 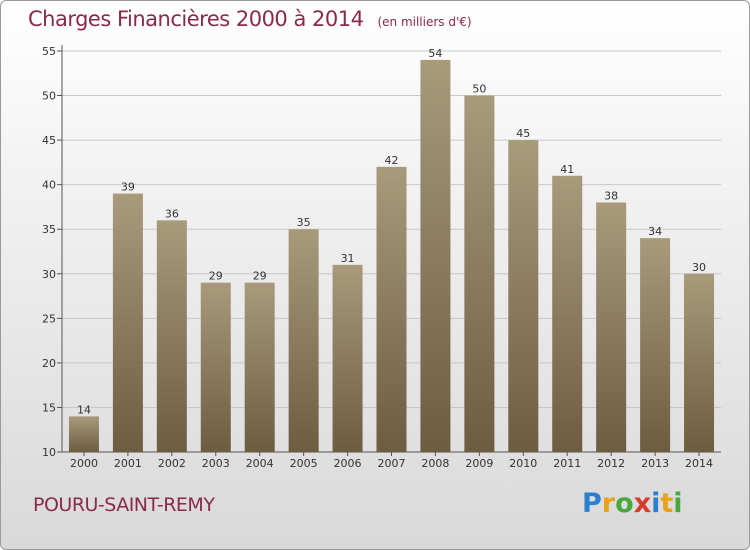 What do you see at coordinates (304, 463) in the screenshot?
I see `x-tick-label: 2005` at bounding box center [304, 463].